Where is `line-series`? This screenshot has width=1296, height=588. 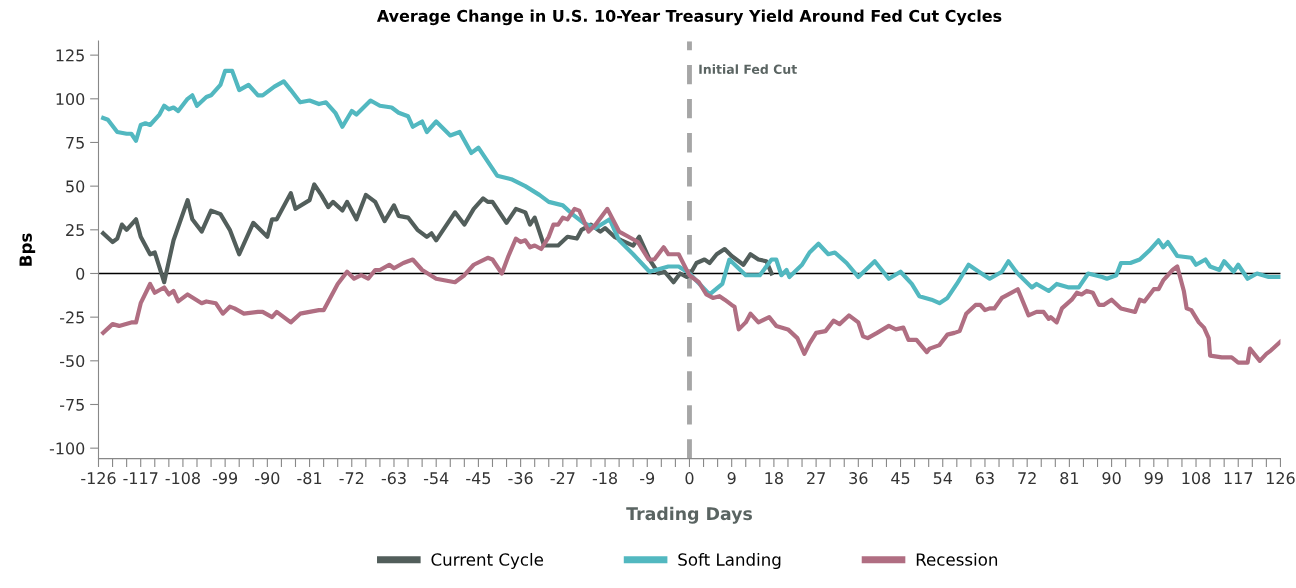 line-series is located at coordinates (437, 233).